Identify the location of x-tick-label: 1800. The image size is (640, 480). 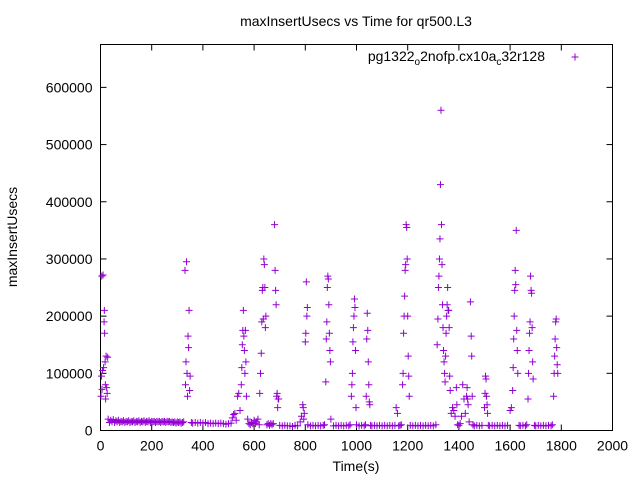
(561, 446).